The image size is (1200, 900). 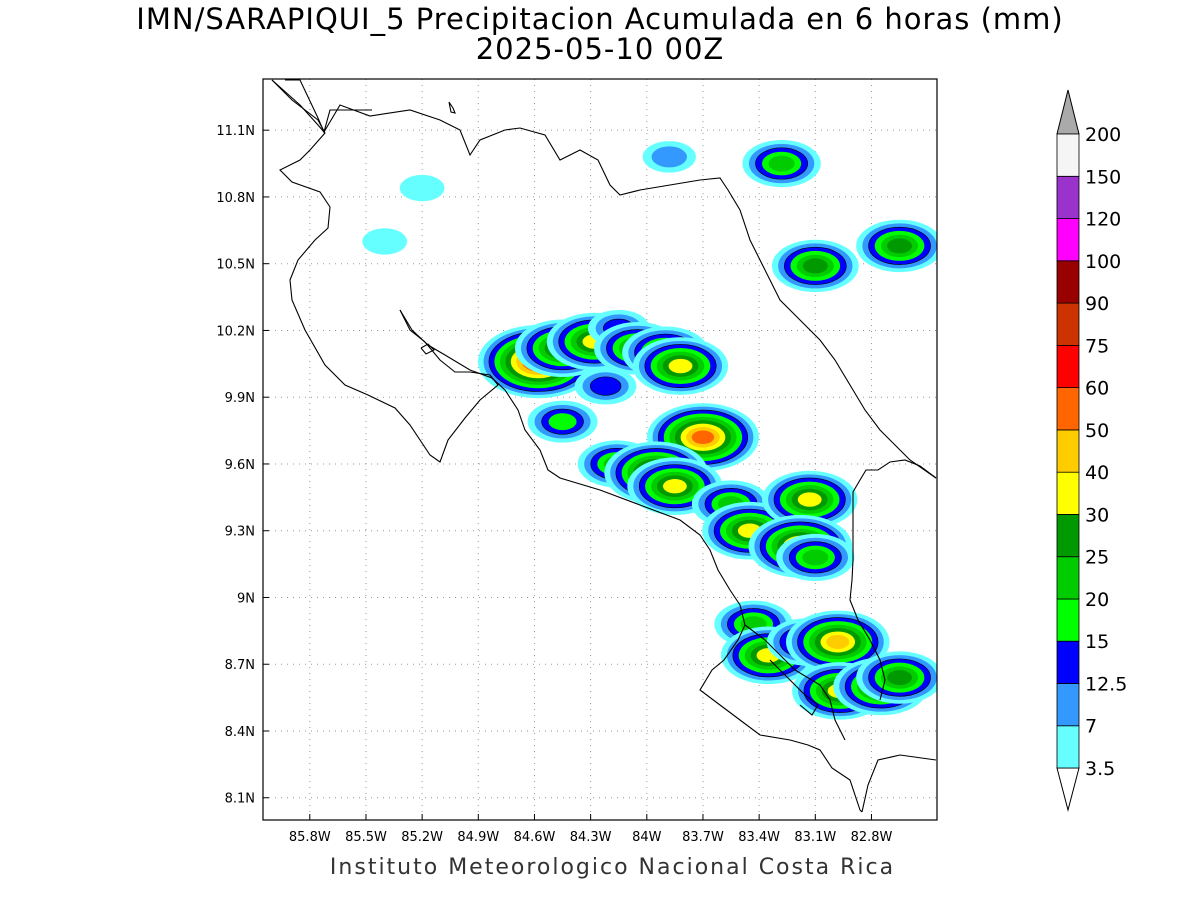 What do you see at coordinates (1097, 389) in the screenshot?
I see `colorbar-label: 60` at bounding box center [1097, 389].